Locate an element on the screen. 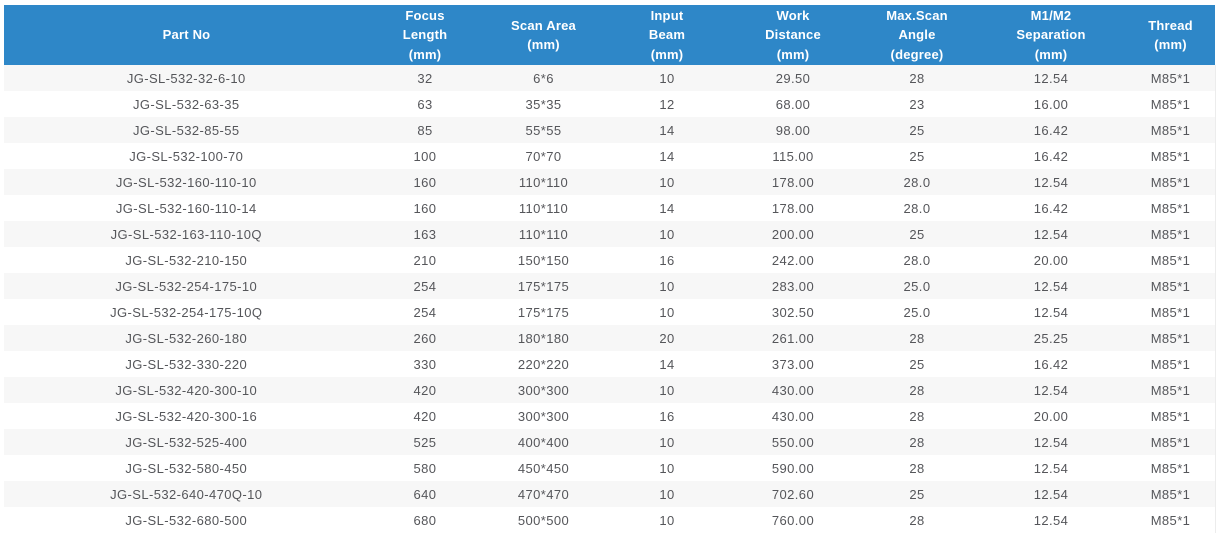 The width and height of the screenshot is (1220, 533). table-cell: 580 is located at coordinates (425, 468).